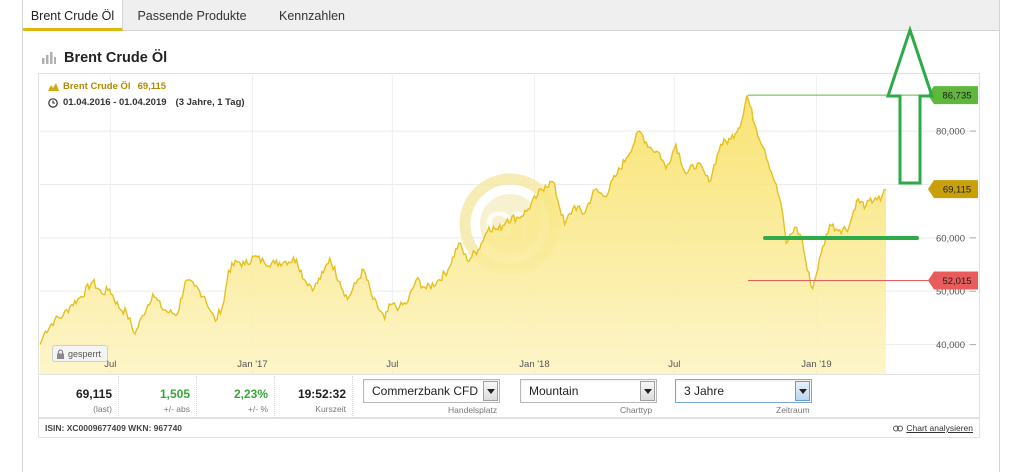  I want to click on quote-last-value: 69,115, so click(93, 394).